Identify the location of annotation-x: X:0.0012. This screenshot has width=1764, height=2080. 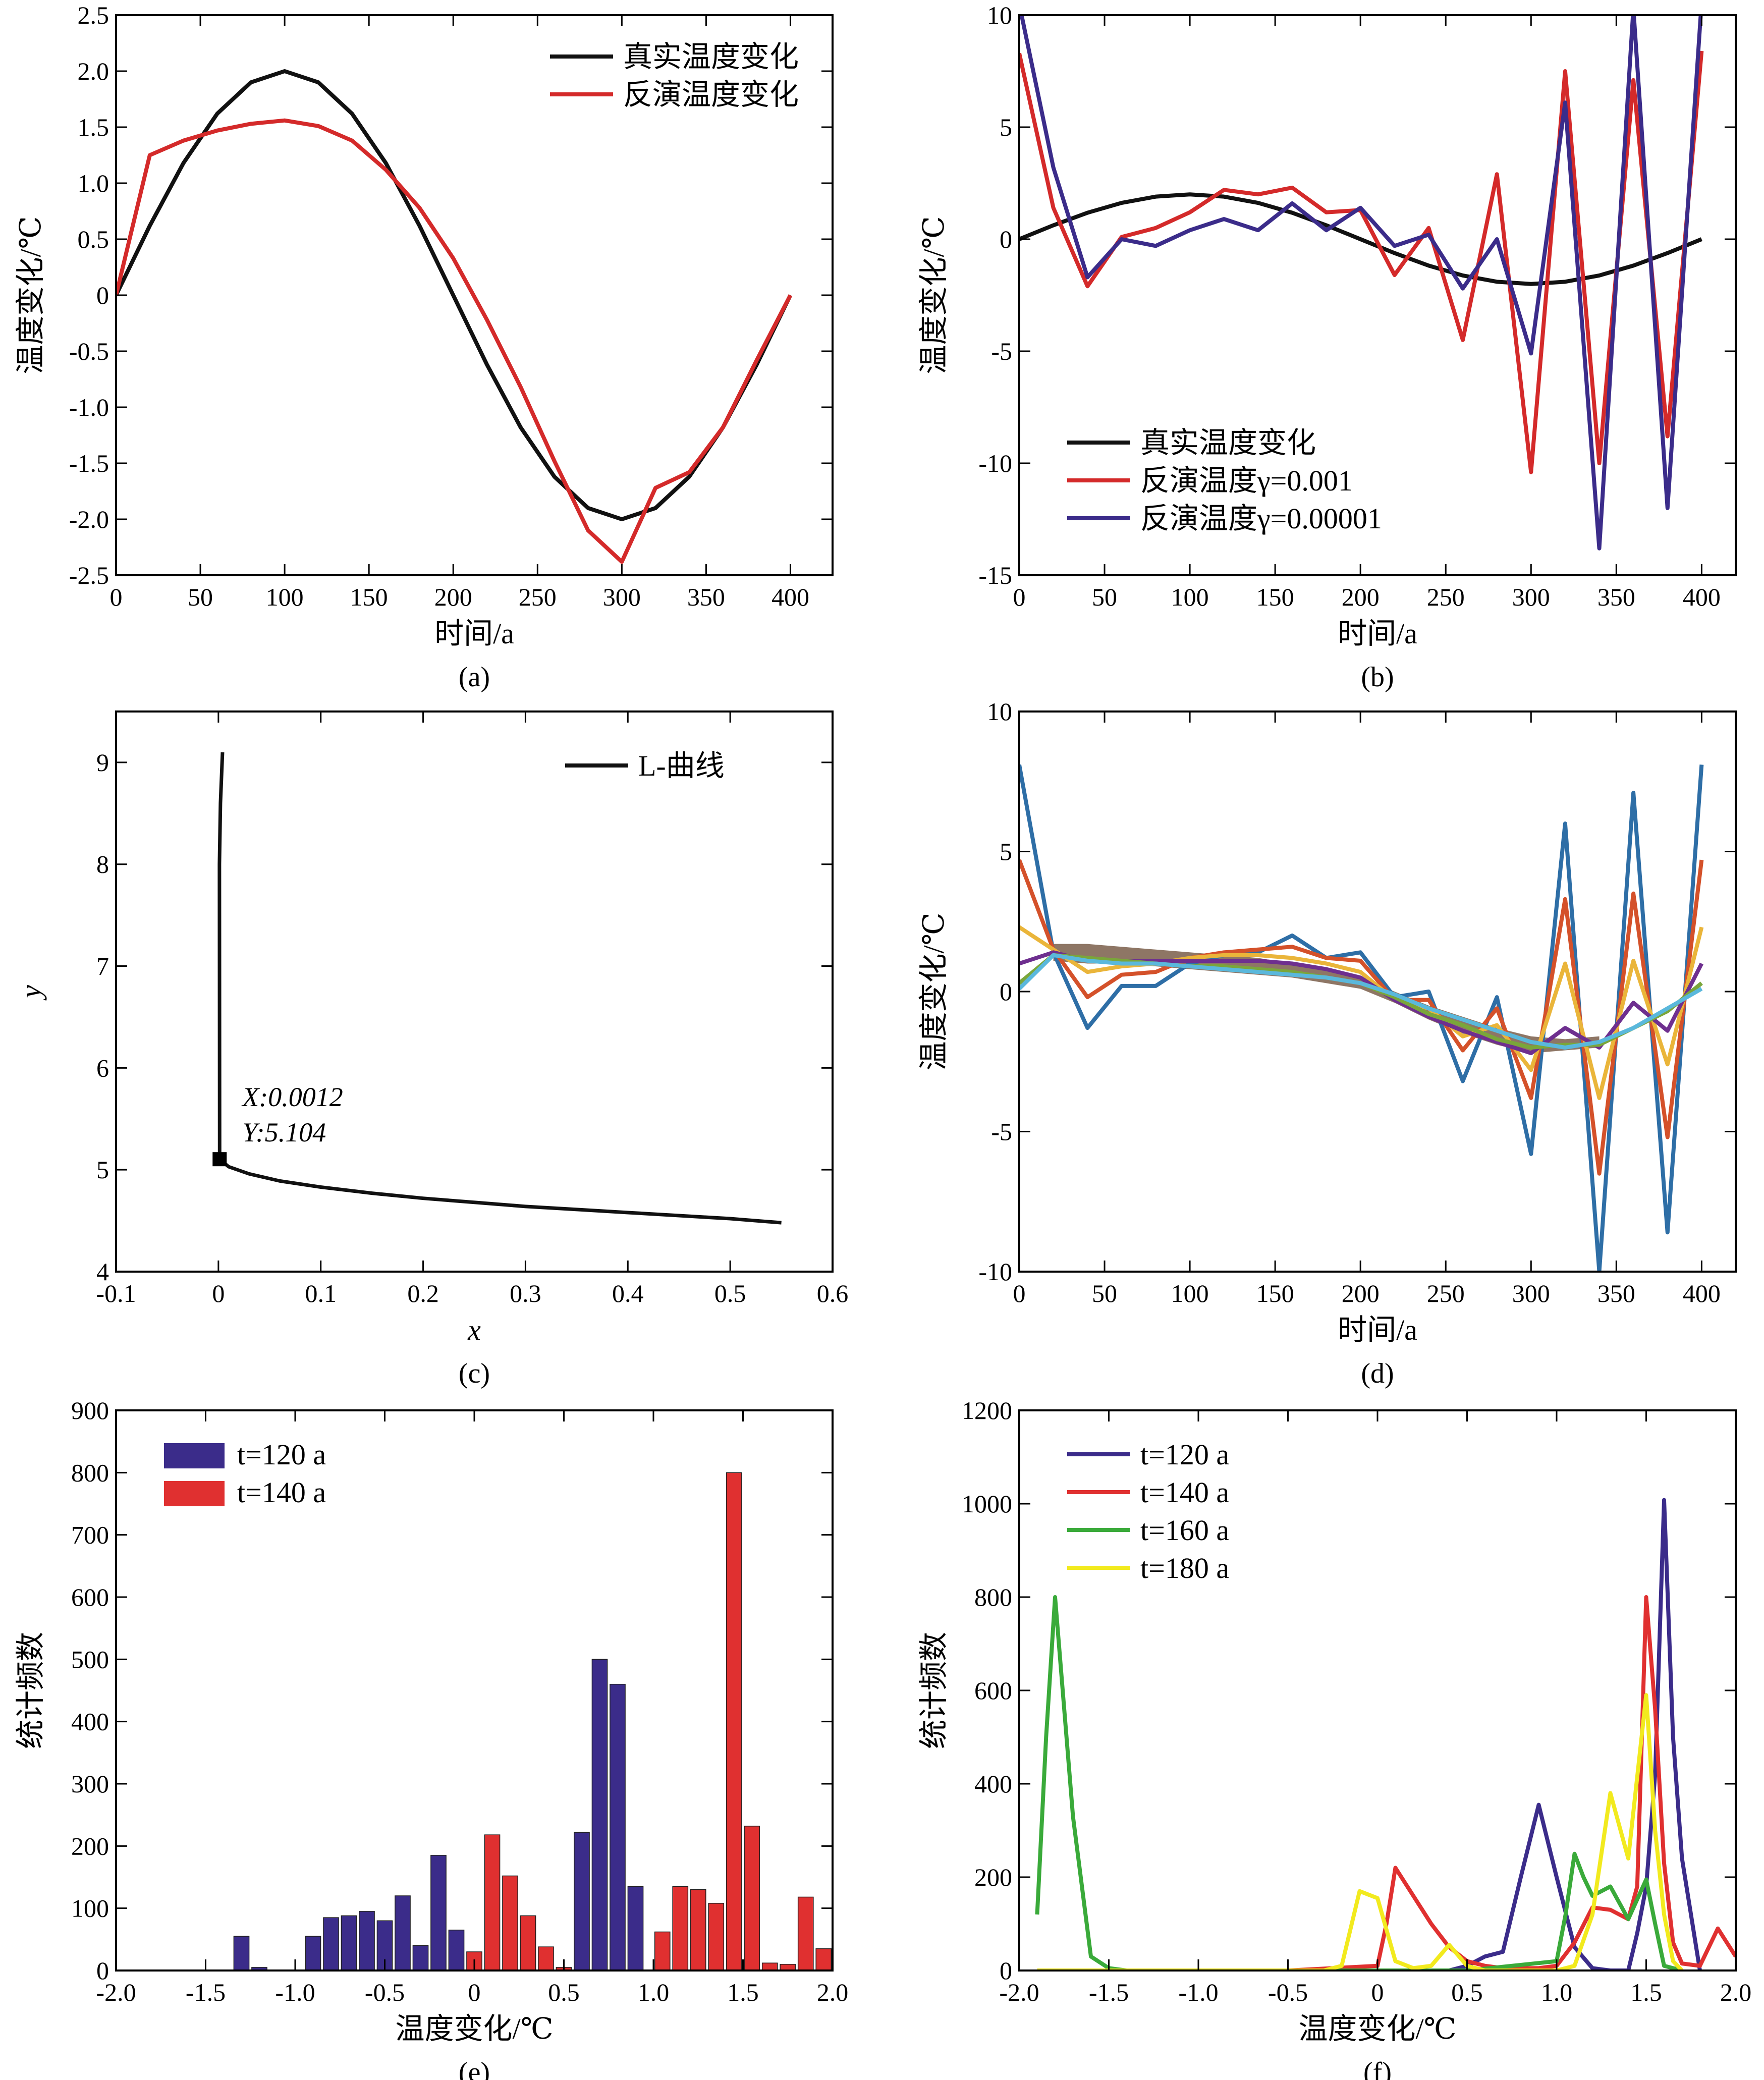
(292, 1097).